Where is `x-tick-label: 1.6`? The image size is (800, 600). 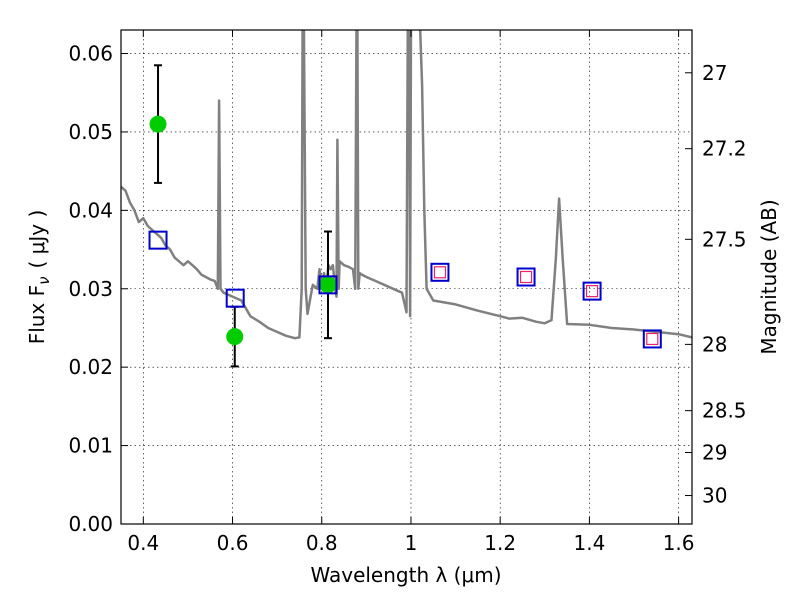
x-tick-label: 1.6 is located at coordinates (679, 543).